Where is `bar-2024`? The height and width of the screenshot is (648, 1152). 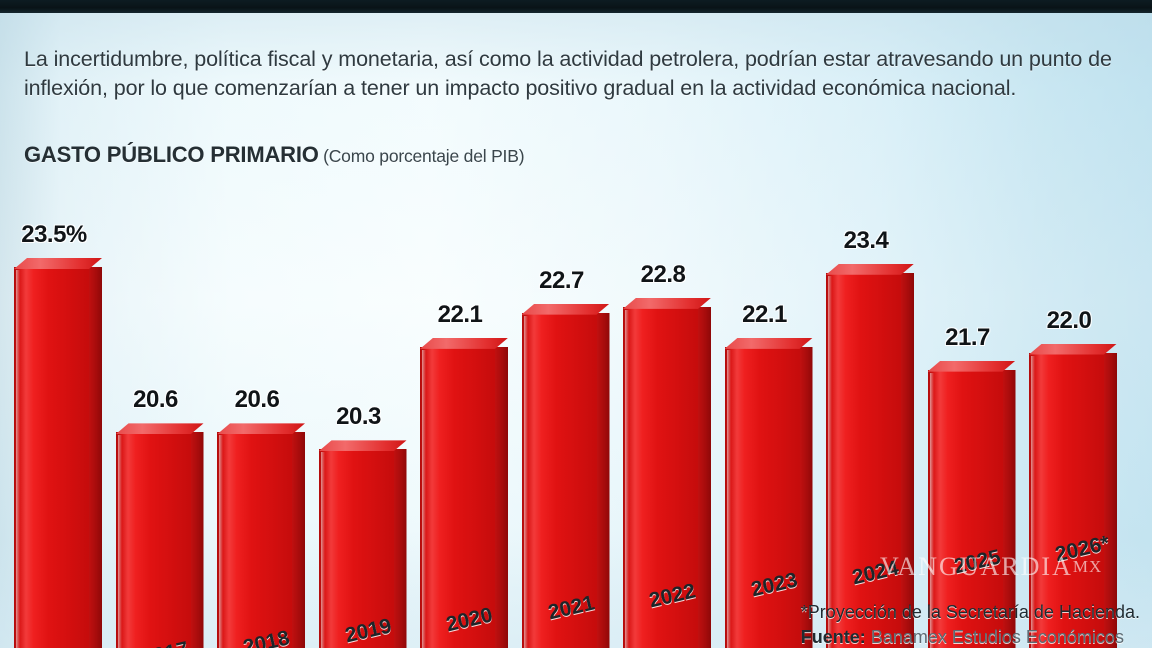 bar-2024 is located at coordinates (870, 456).